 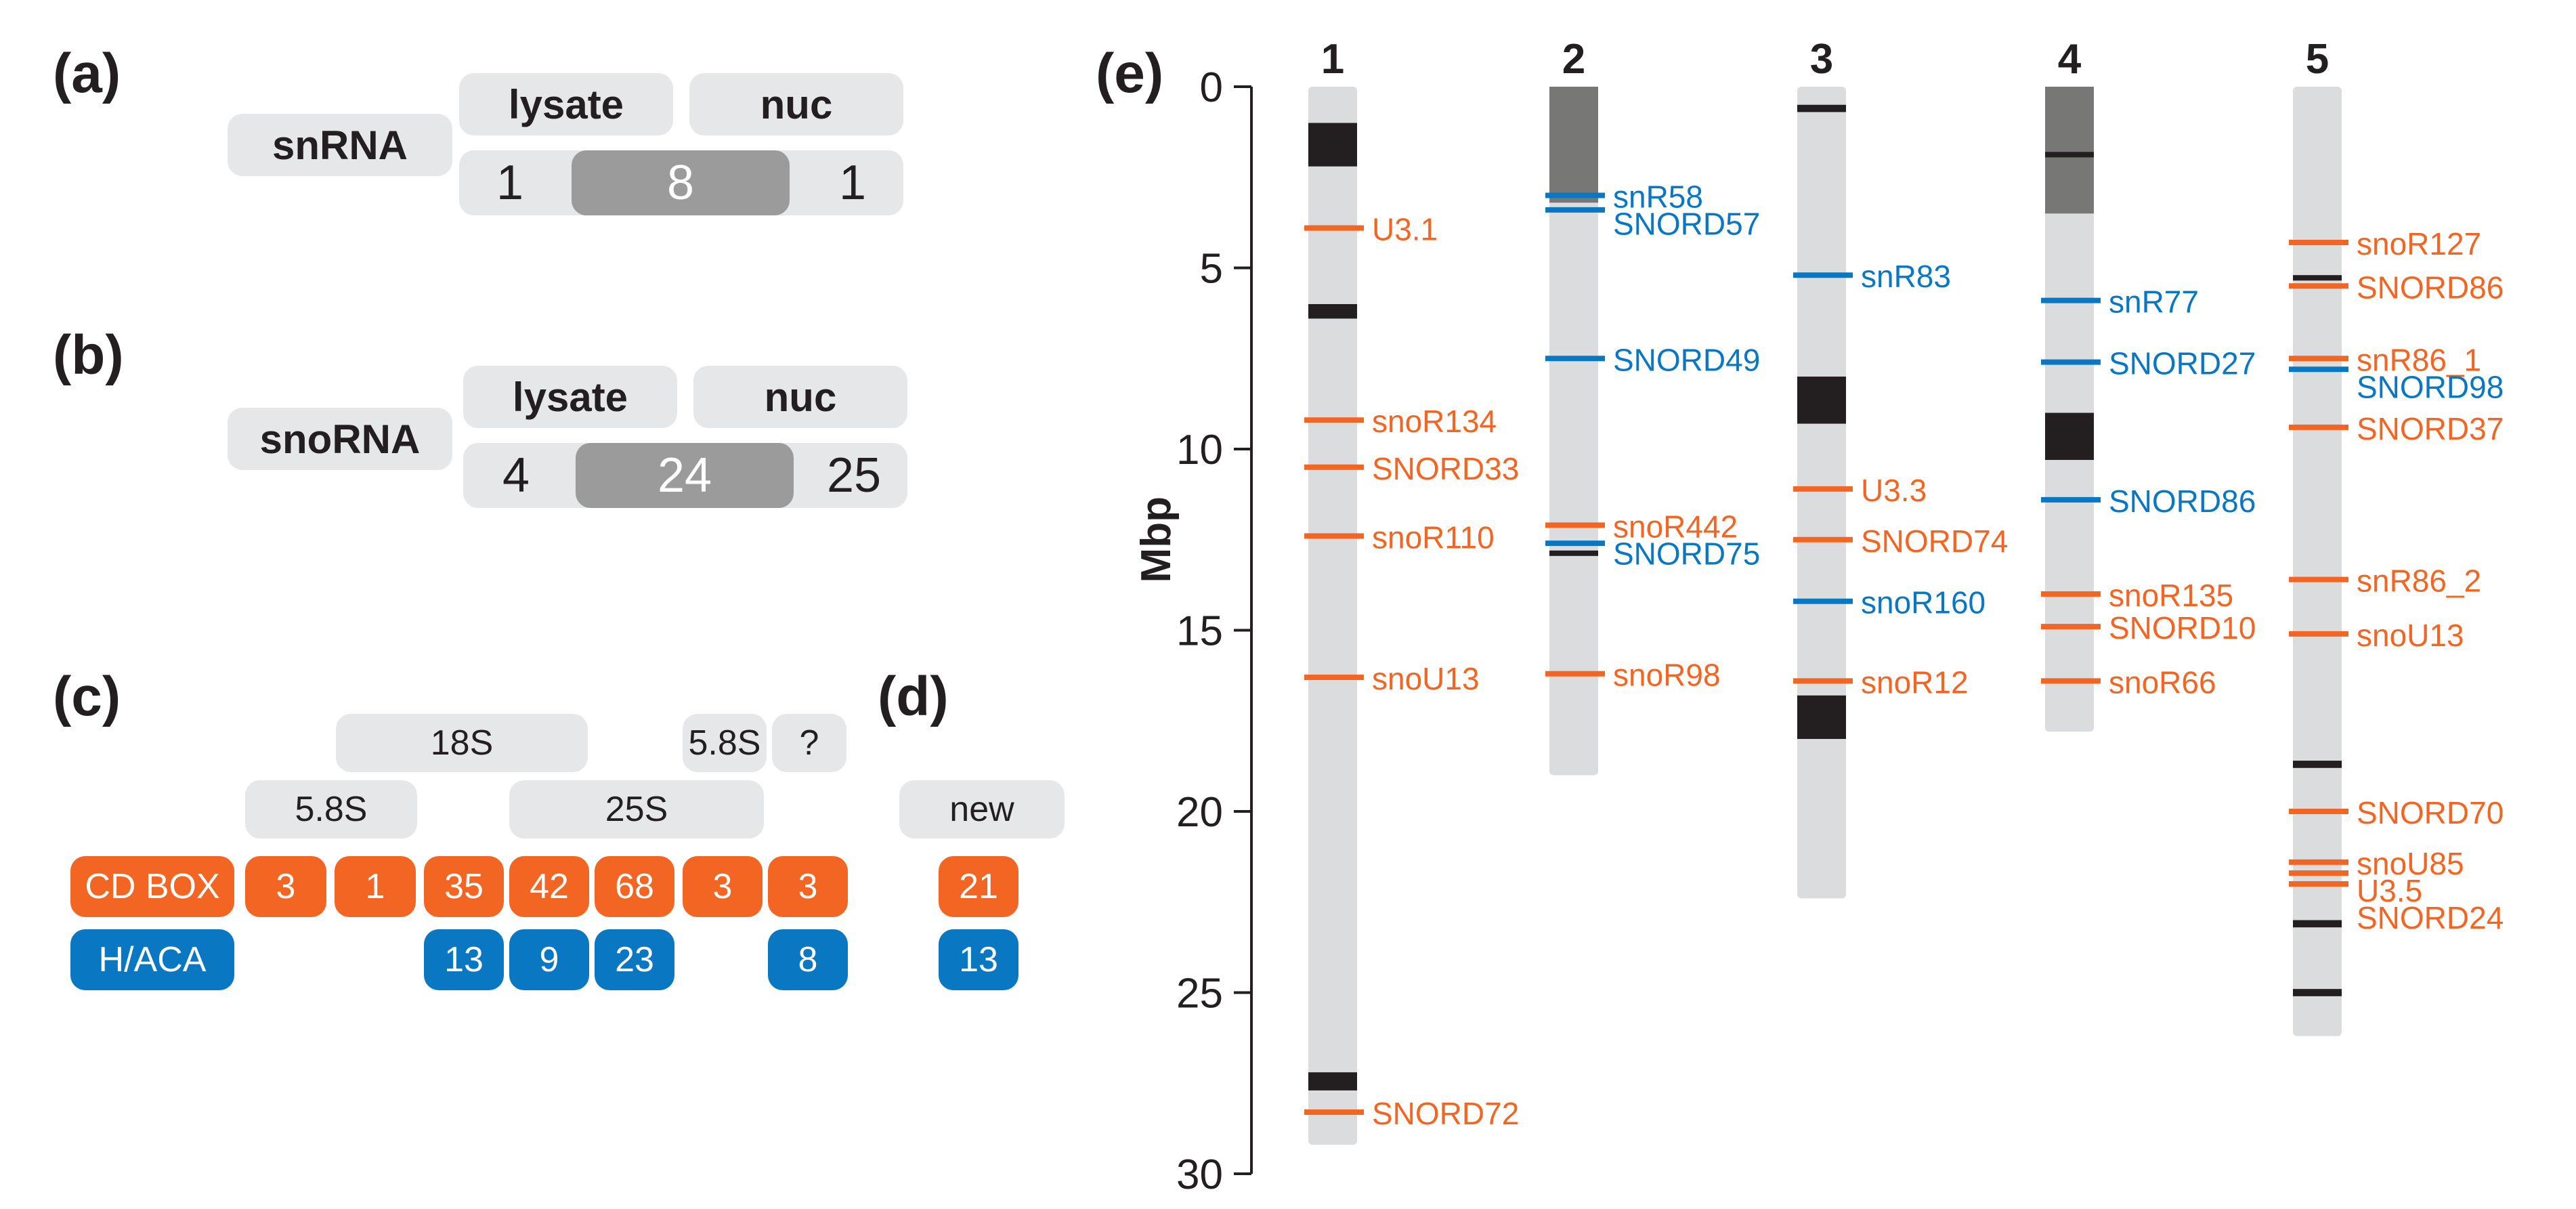 What do you see at coordinates (464, 960) in the screenshot?
I see `haca-count-18s-a: 13` at bounding box center [464, 960].